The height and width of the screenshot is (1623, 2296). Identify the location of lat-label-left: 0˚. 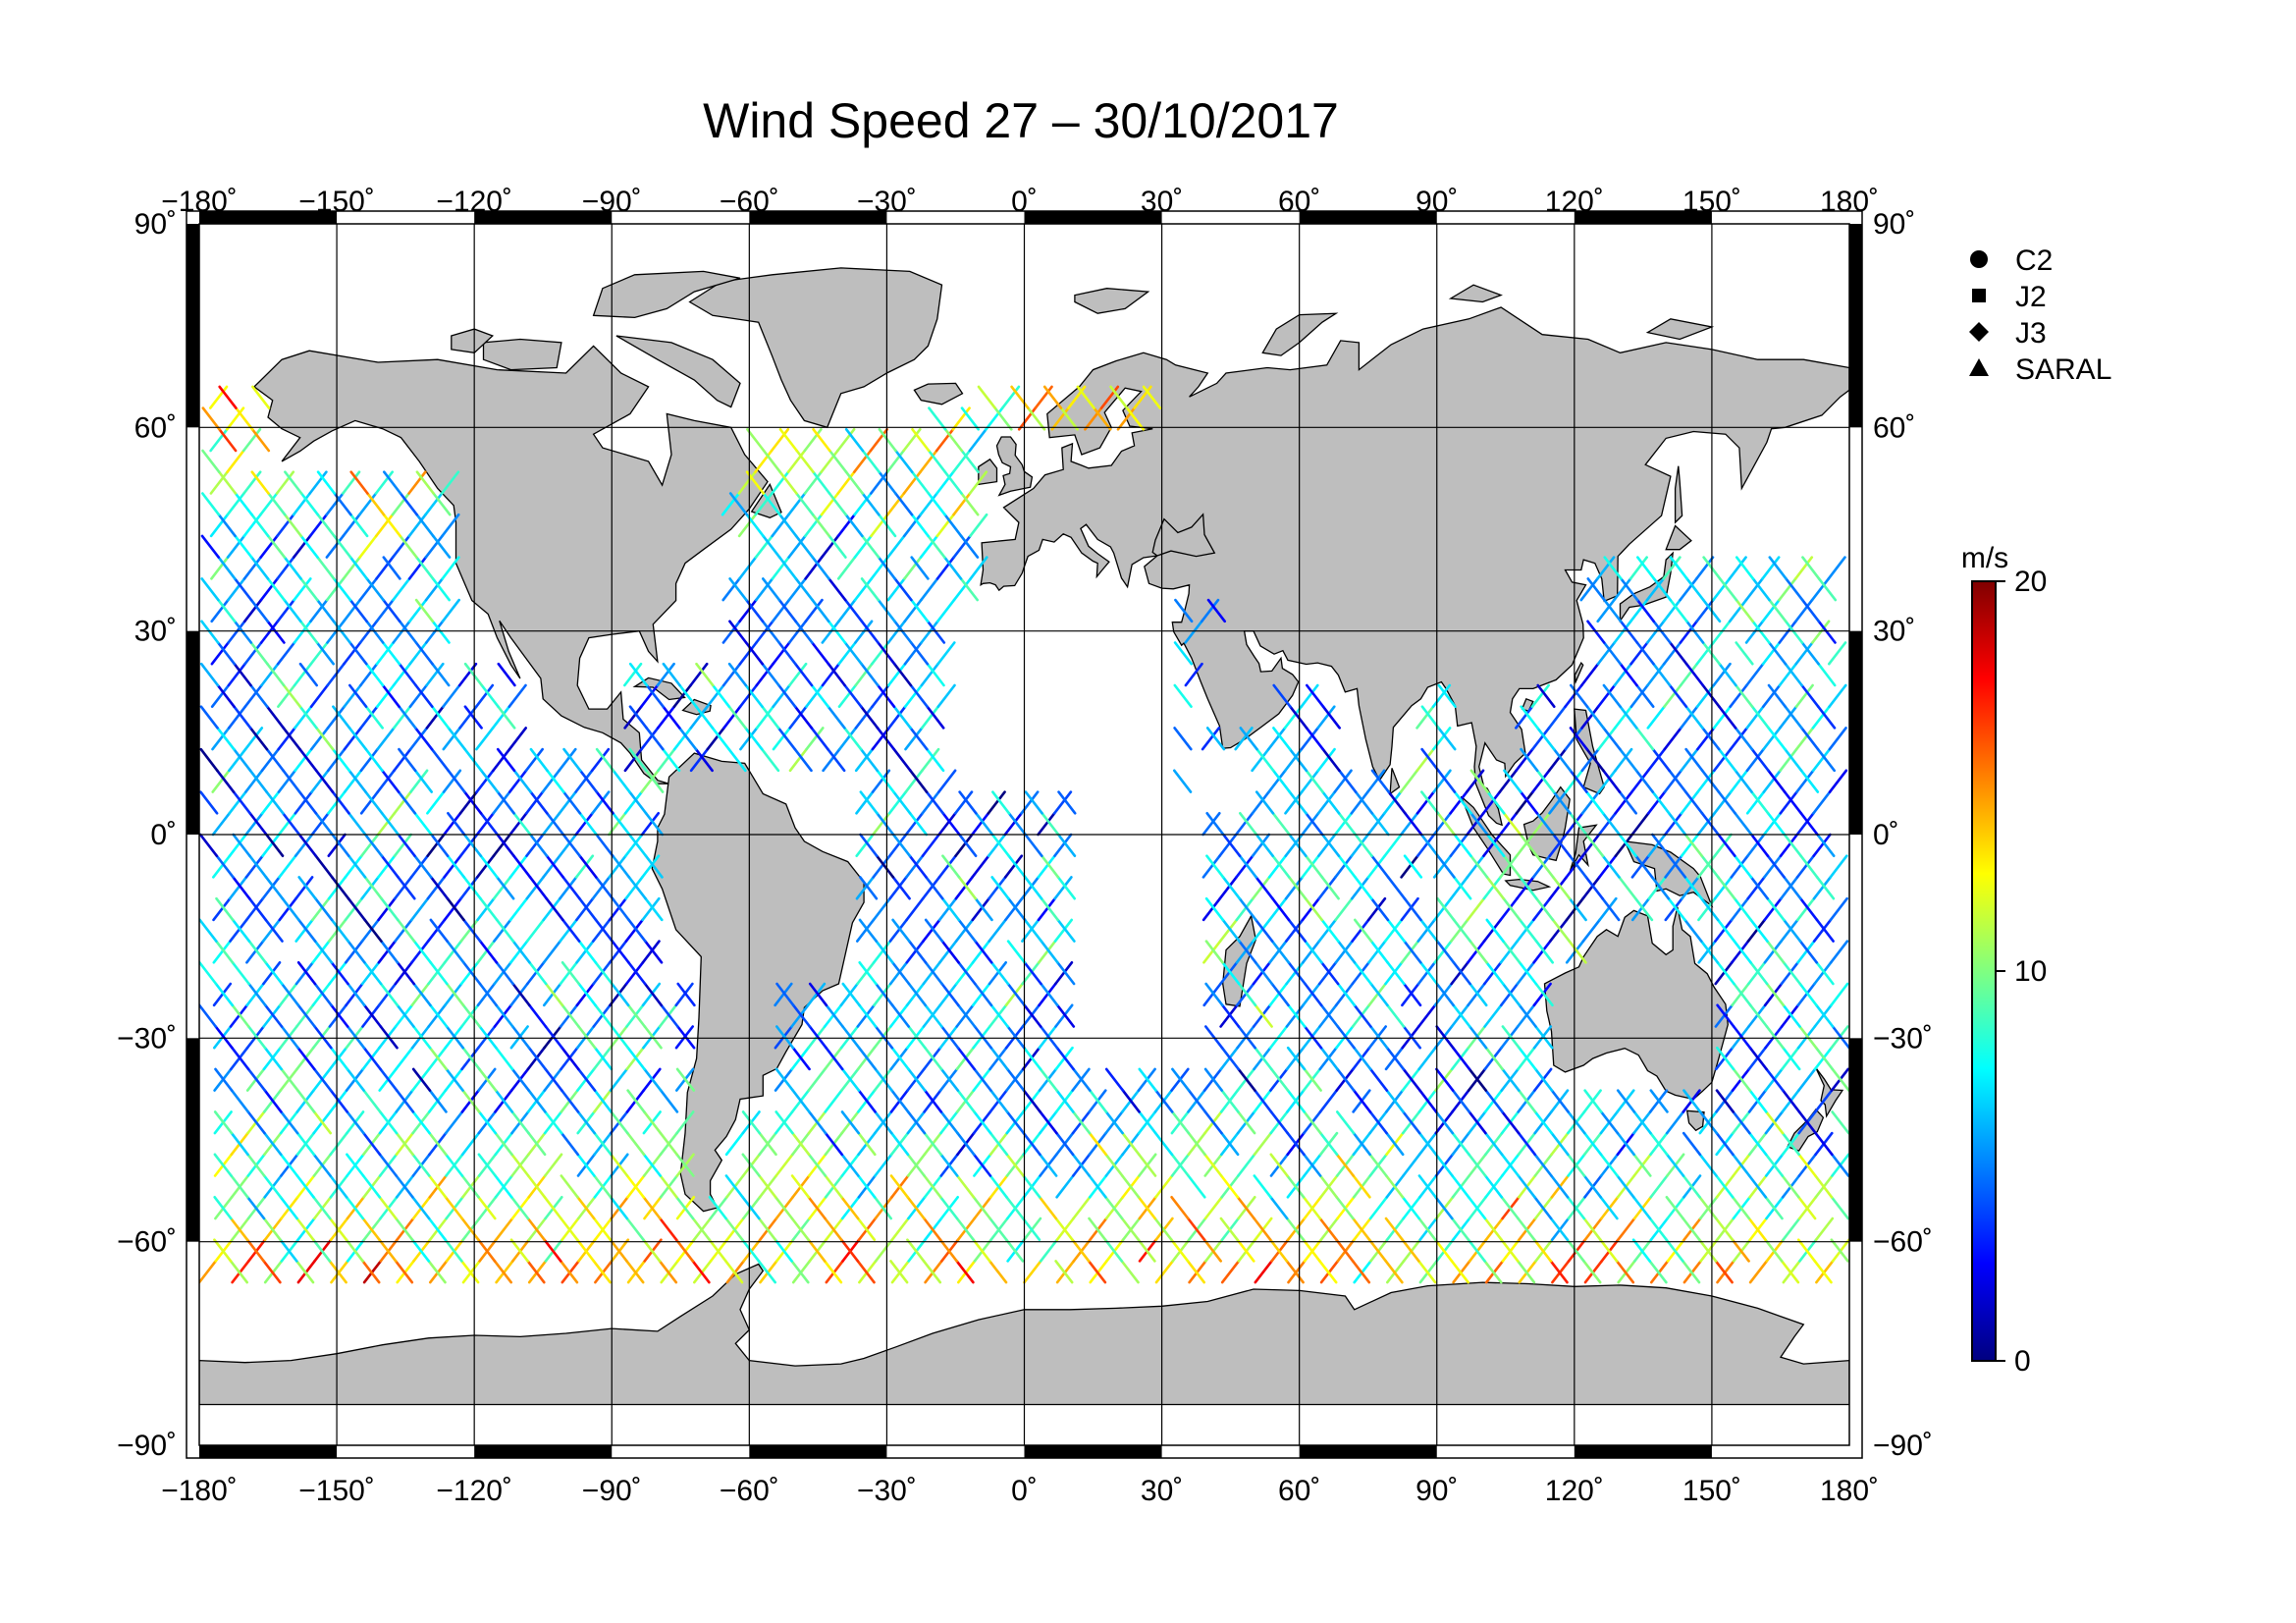
(163, 835).